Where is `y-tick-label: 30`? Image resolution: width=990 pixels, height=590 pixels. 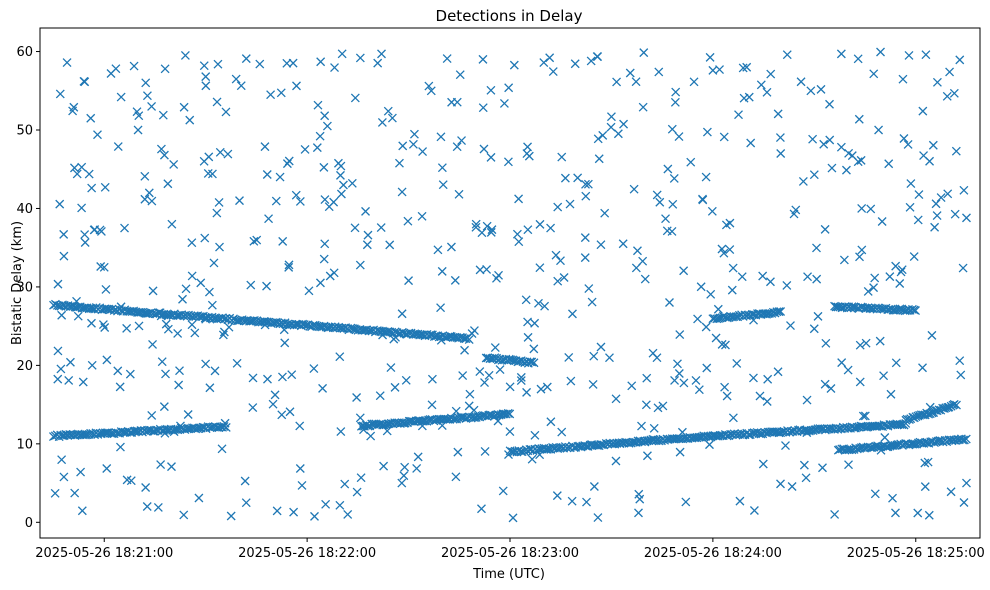
y-tick-label: 30 is located at coordinates (24, 287).